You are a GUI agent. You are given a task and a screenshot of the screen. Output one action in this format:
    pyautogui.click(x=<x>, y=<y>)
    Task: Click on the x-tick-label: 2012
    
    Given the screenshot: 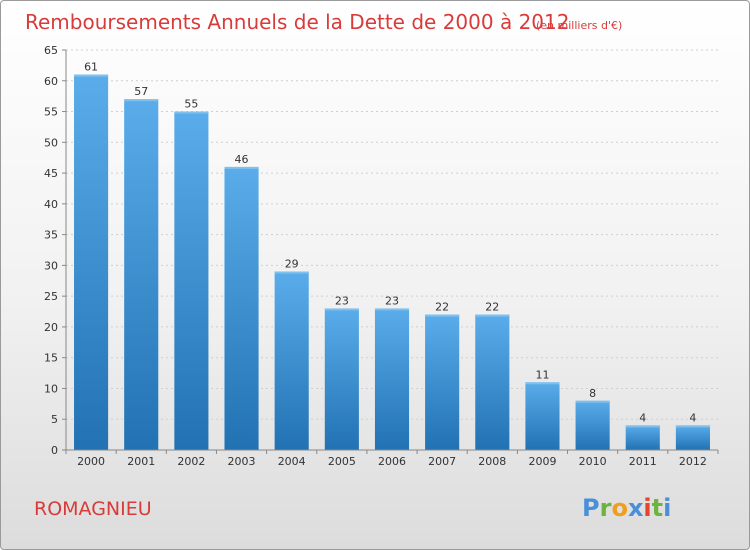 What is the action you would take?
    pyautogui.click(x=693, y=461)
    